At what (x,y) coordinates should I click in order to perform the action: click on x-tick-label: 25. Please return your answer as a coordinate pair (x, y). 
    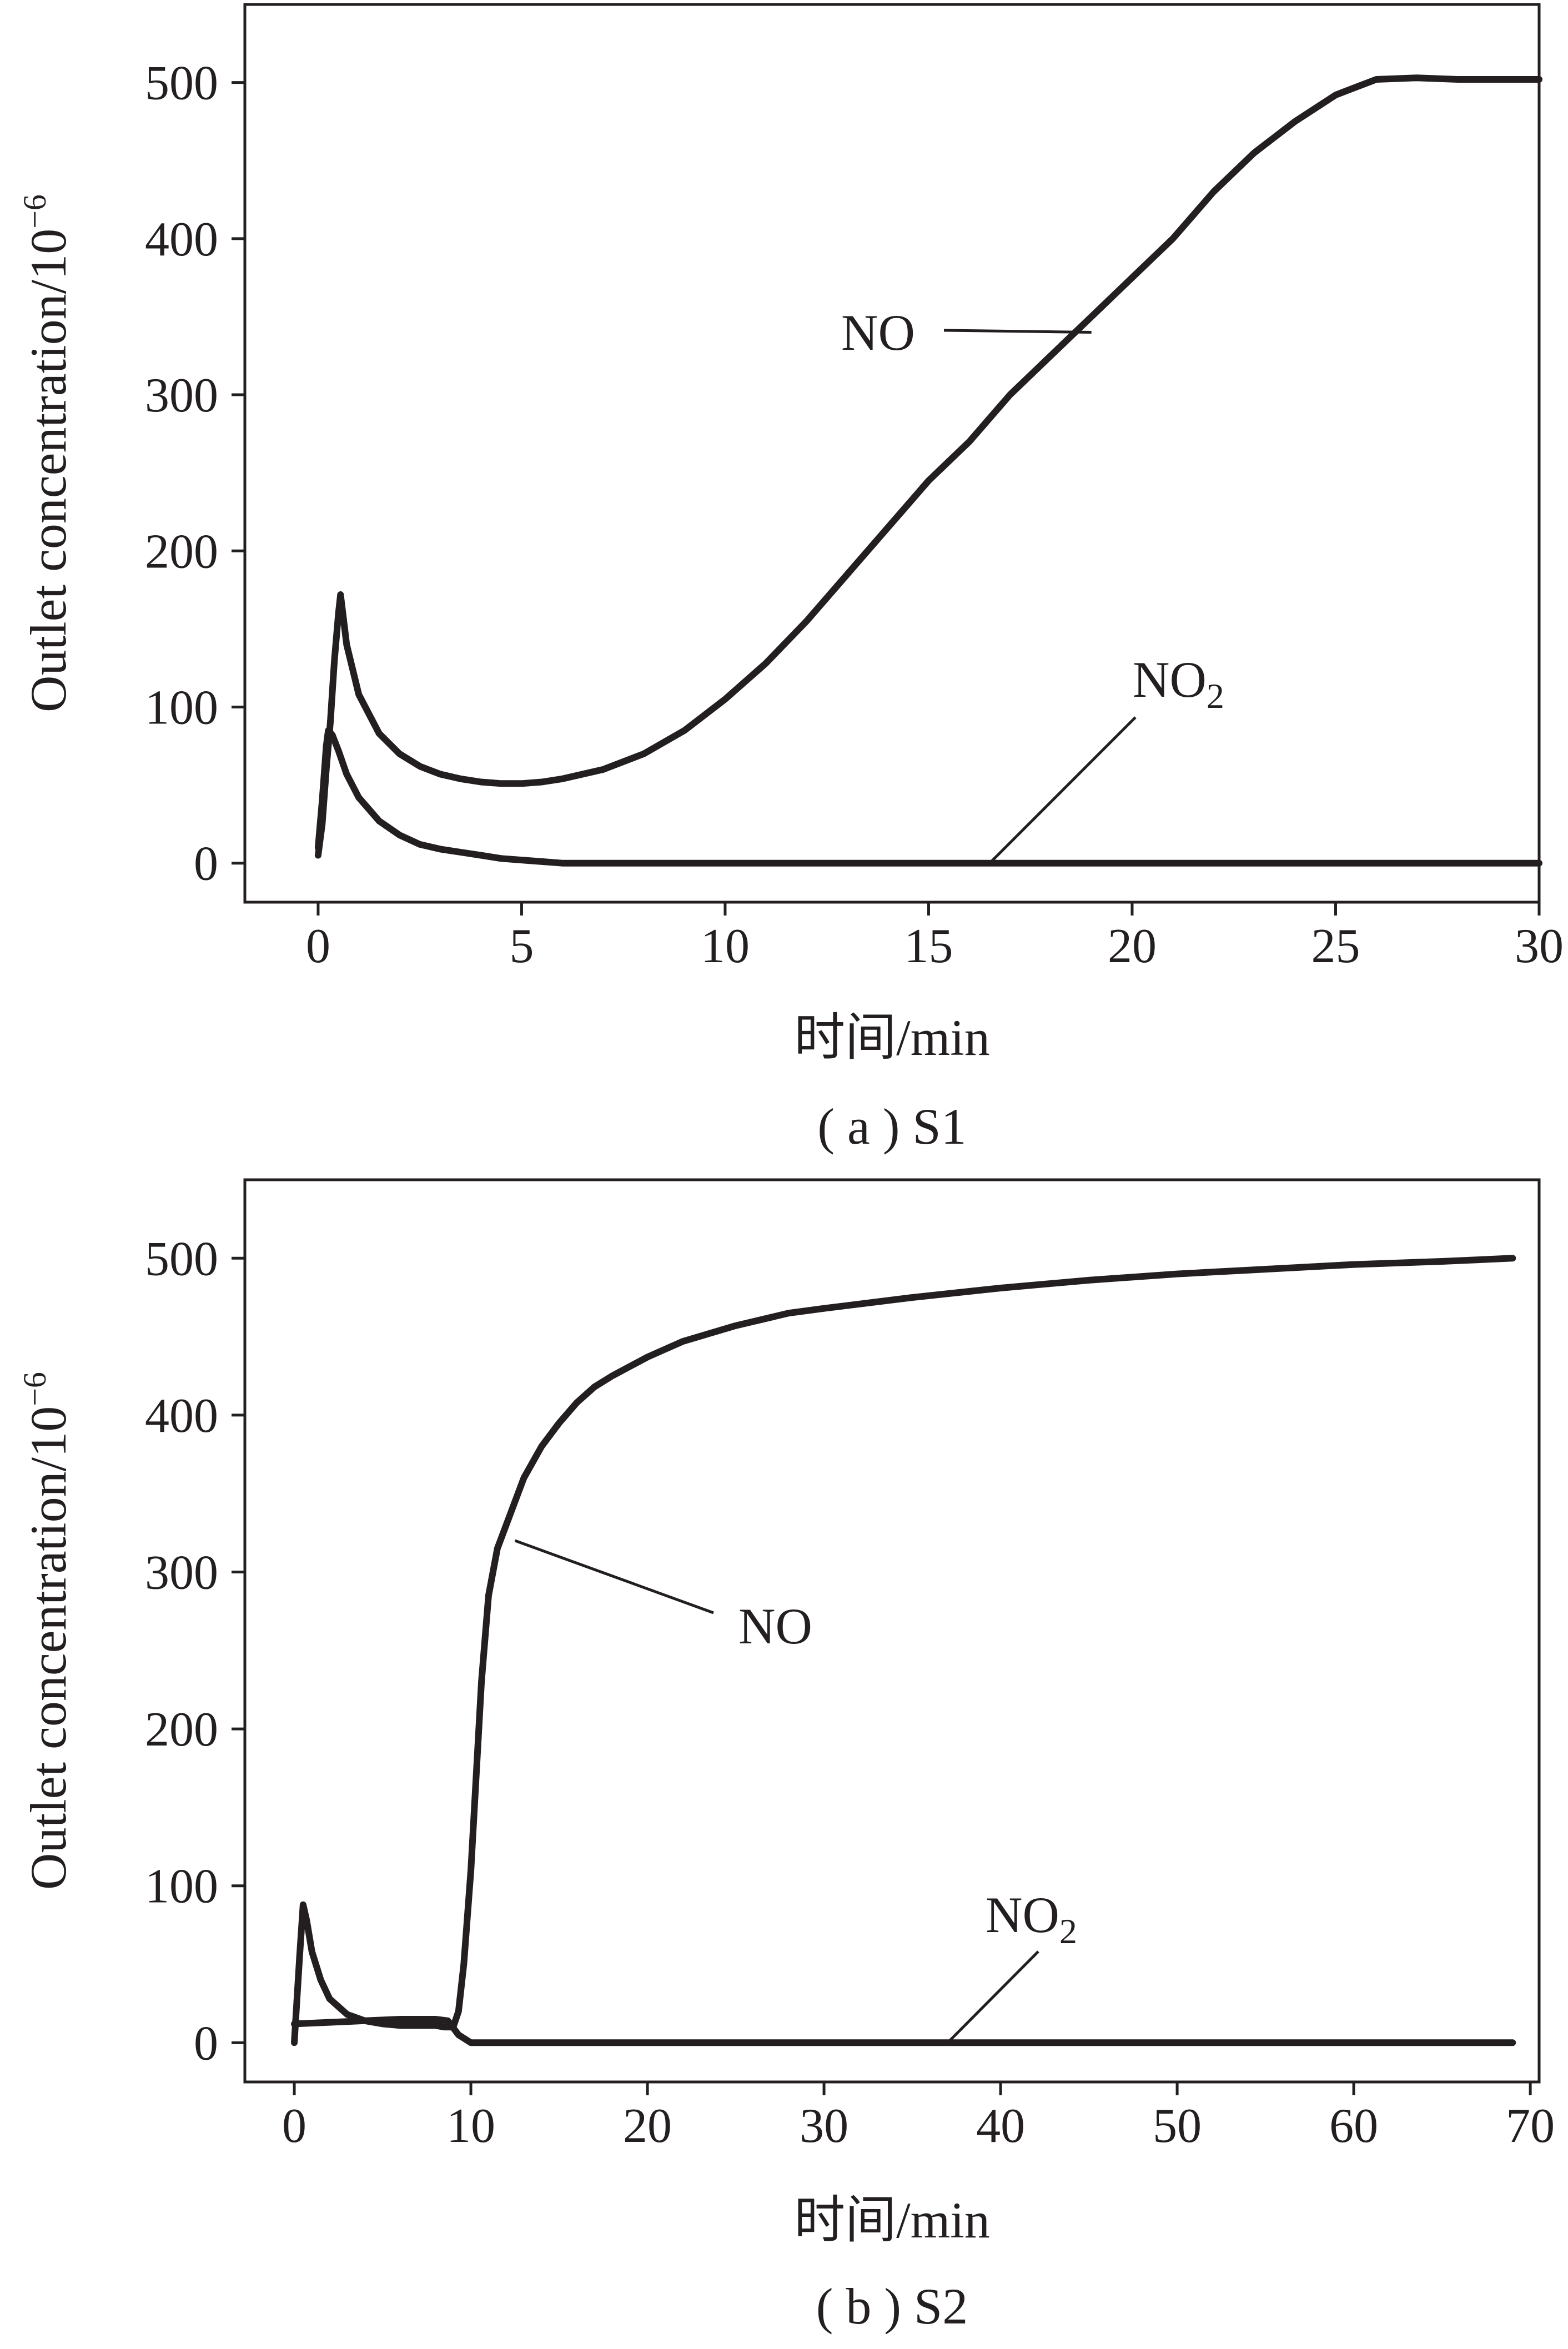
    Looking at the image, I should click on (1336, 946).